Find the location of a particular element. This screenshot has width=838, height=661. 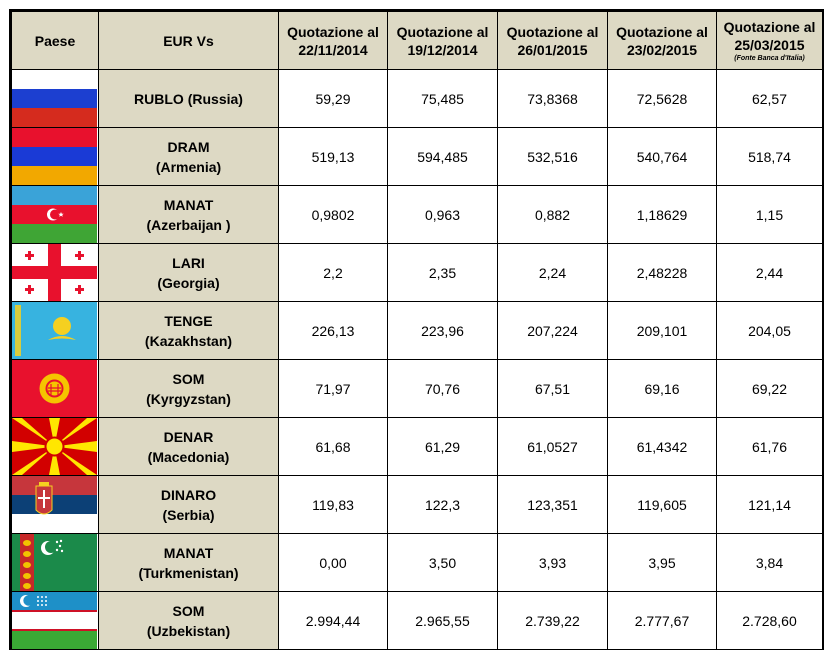

currency-name: TENGE (Kazakhstan) is located at coordinates (188, 330).